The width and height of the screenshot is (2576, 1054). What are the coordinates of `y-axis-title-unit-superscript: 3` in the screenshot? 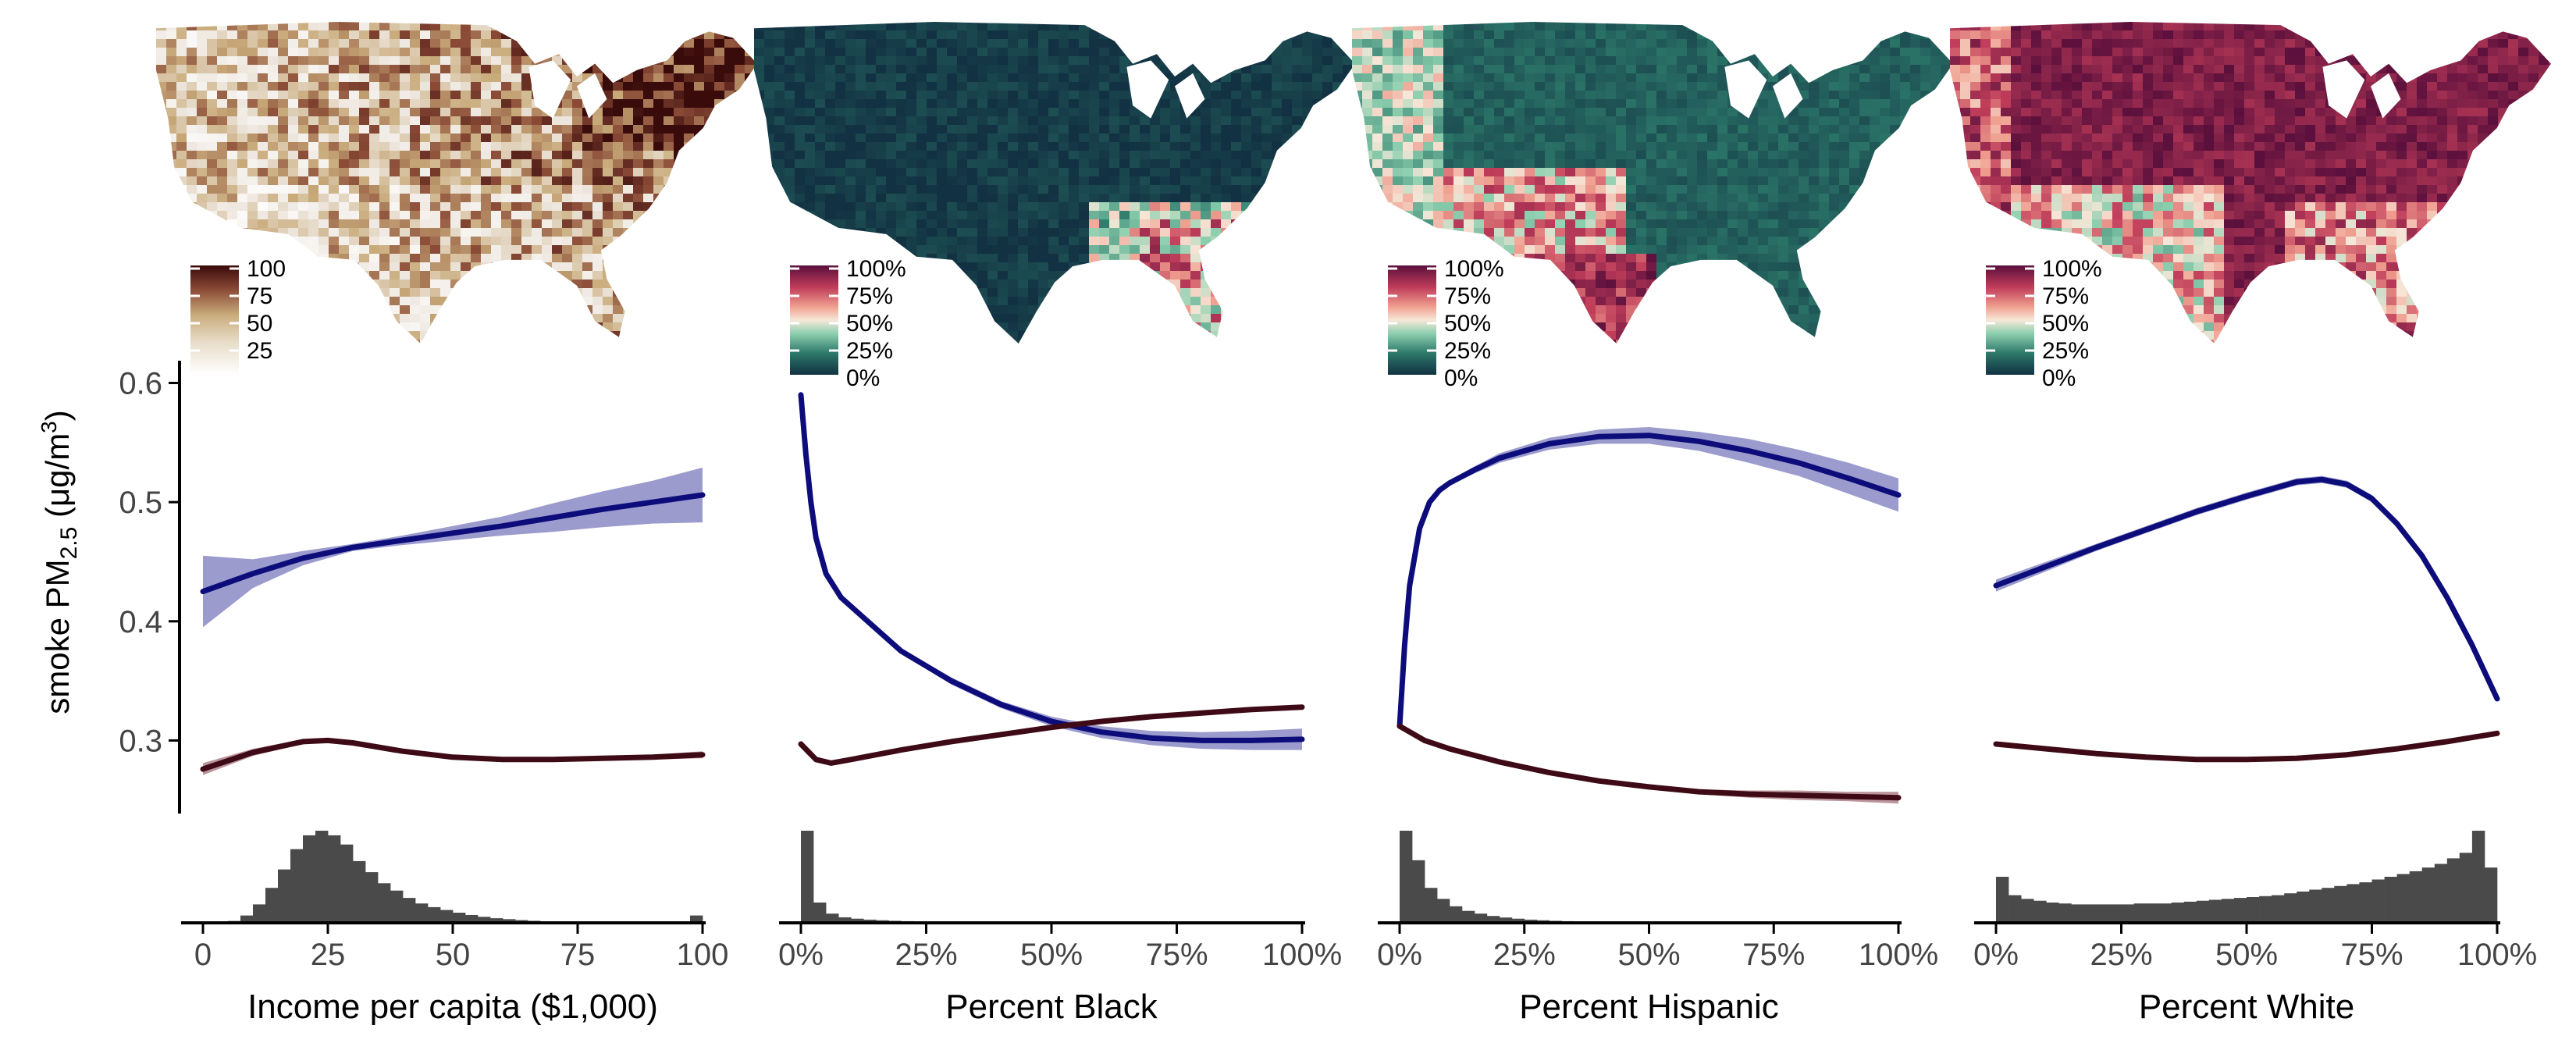 It's located at (49, 427).